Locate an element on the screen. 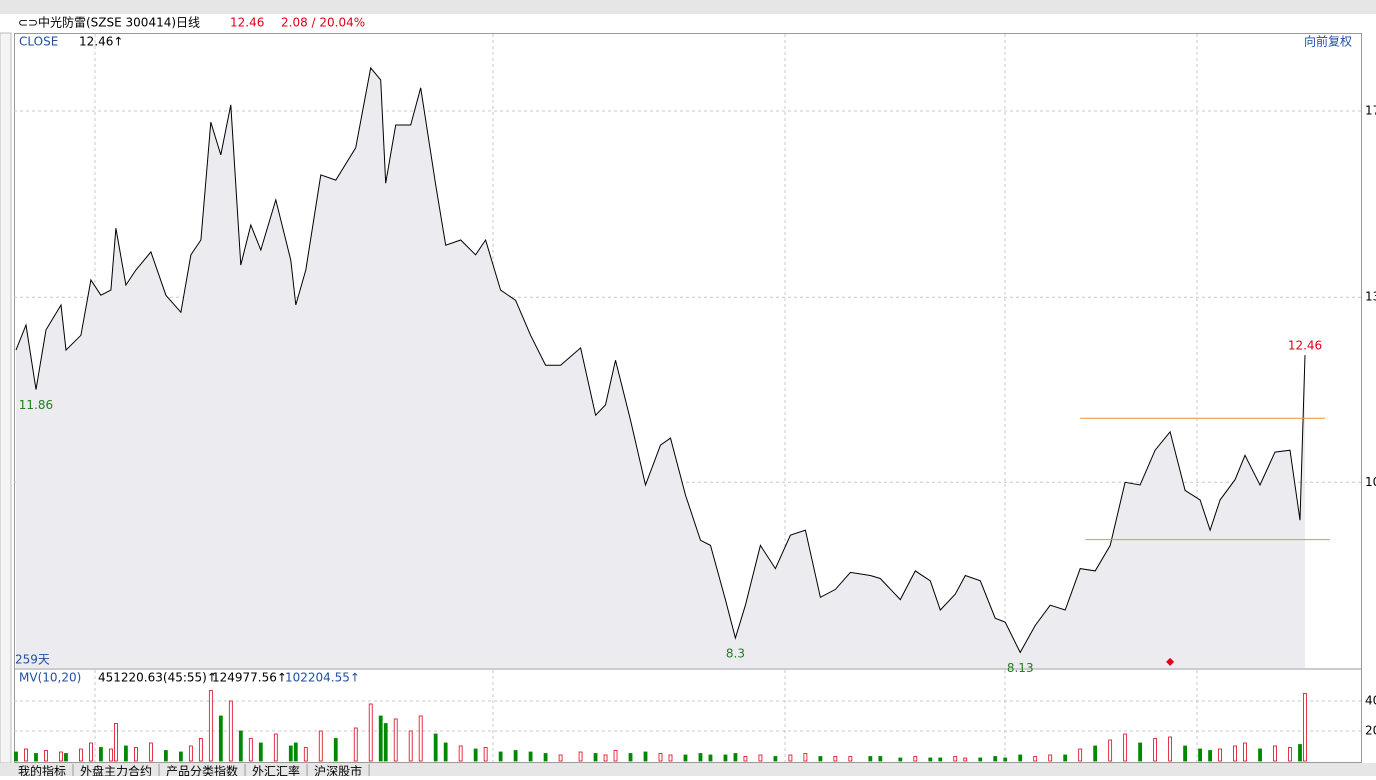 This screenshot has width=1376, height=780. adjust-mode: 向前复权 is located at coordinates (1328, 41).